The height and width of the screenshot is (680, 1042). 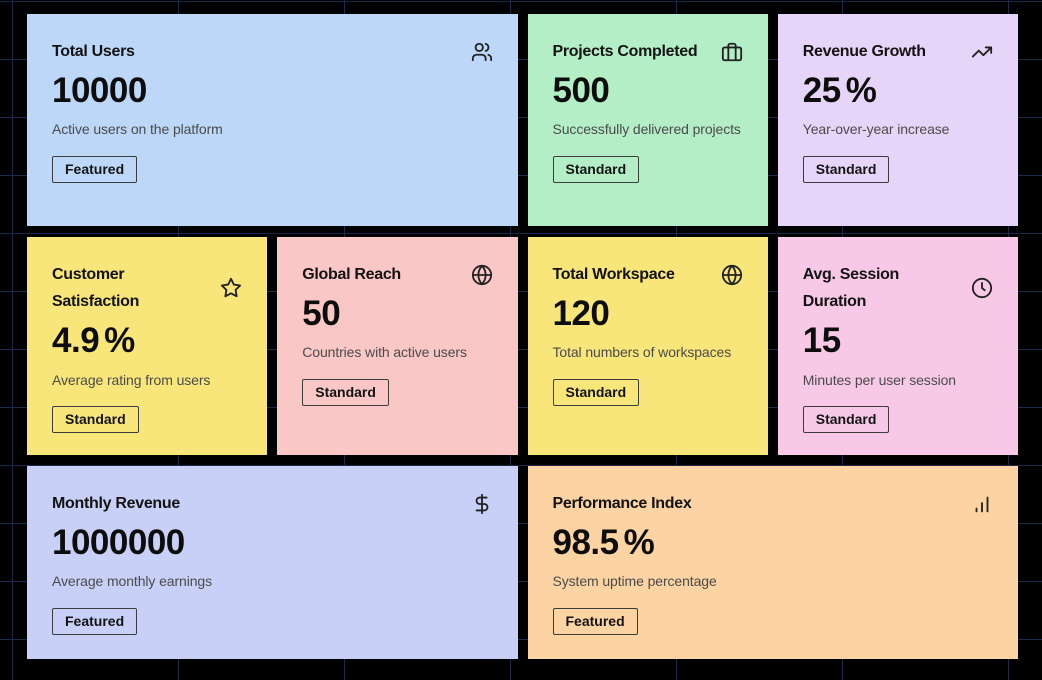 I want to click on card-title: Monthly Revenue, so click(x=116, y=503).